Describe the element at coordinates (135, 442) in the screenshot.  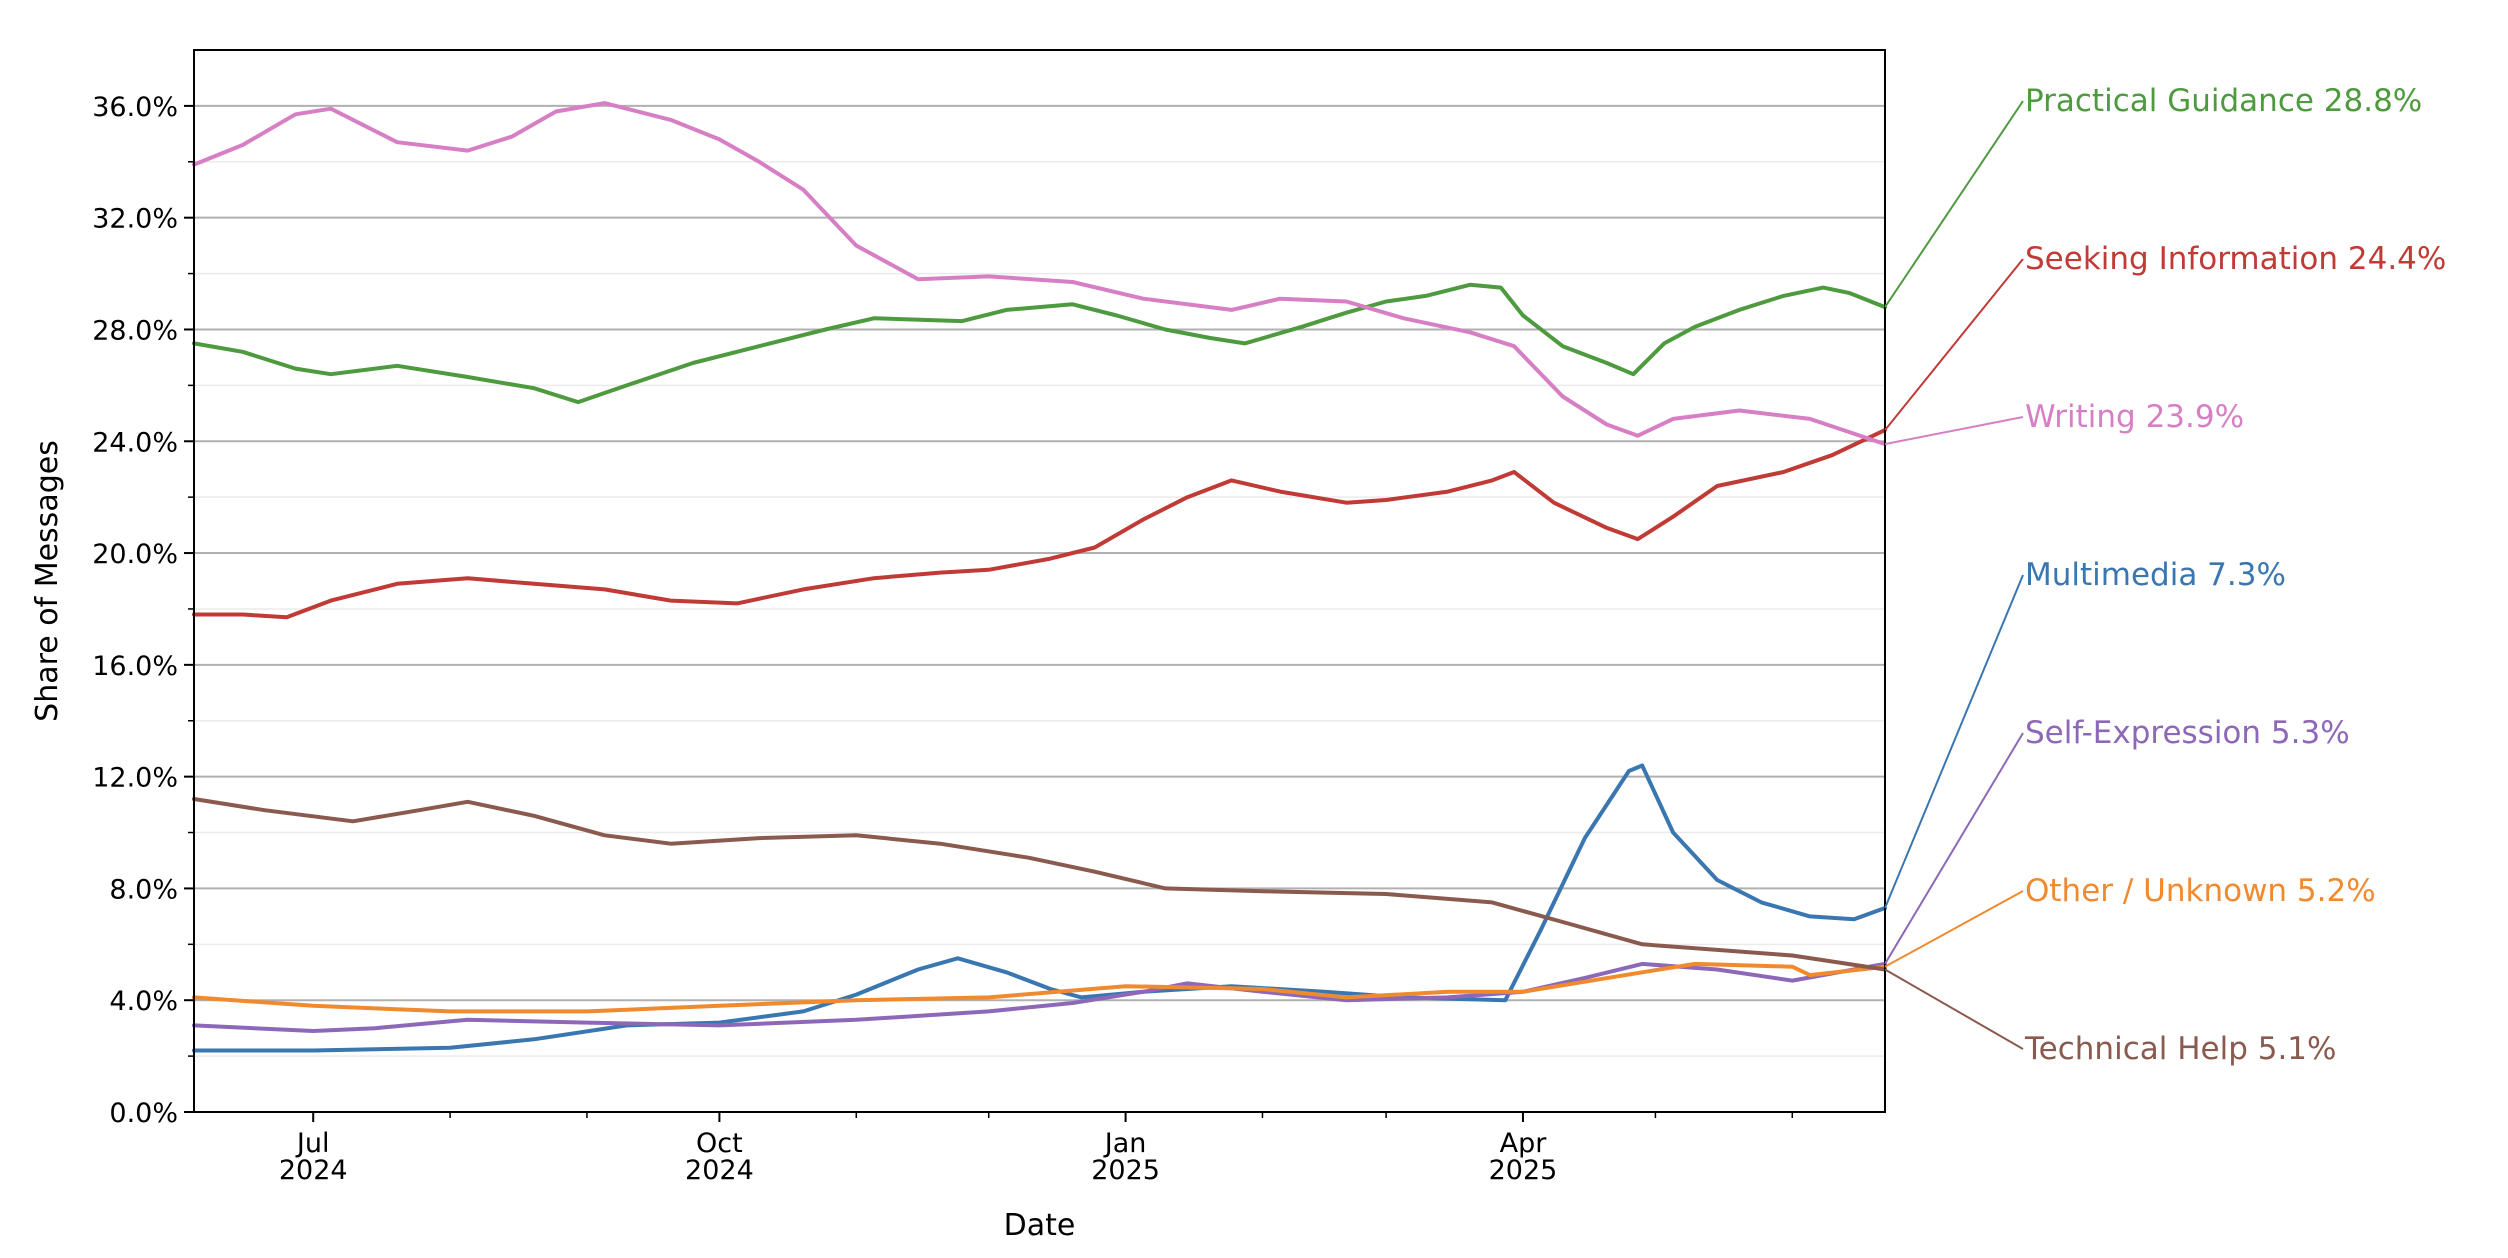
I see `y-tick-label: 24.0%` at that location.